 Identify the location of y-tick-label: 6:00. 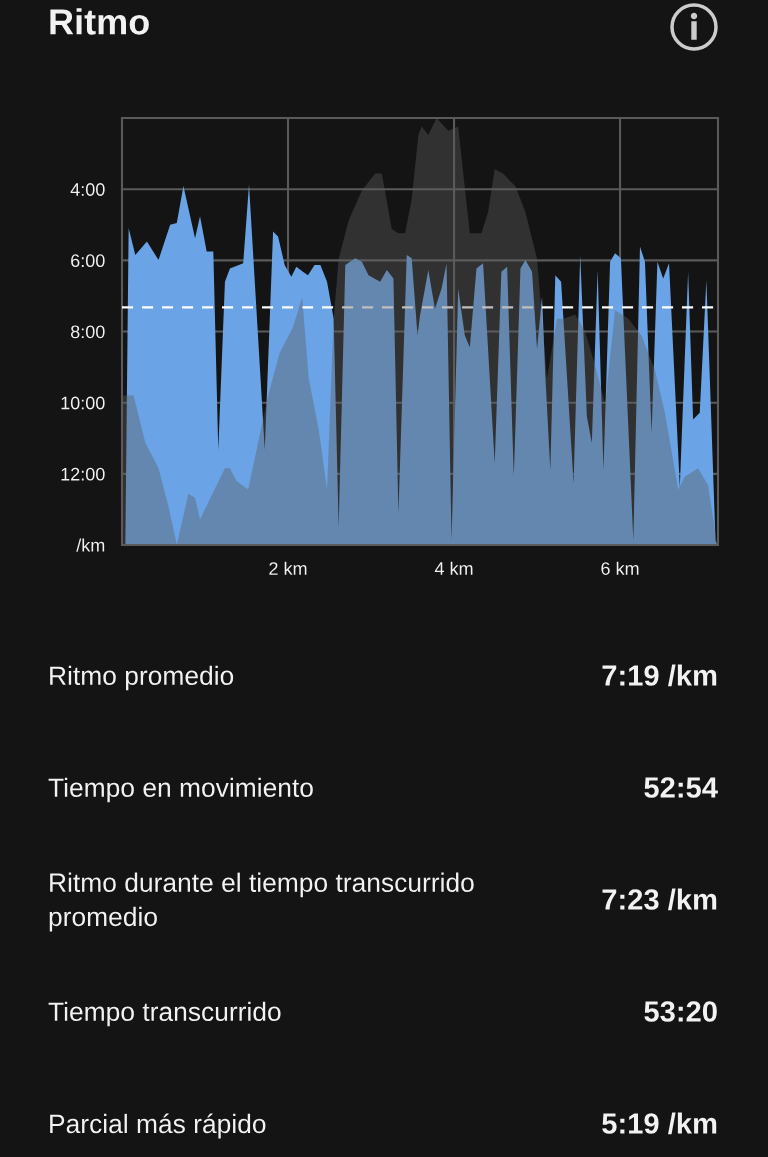
(88, 261).